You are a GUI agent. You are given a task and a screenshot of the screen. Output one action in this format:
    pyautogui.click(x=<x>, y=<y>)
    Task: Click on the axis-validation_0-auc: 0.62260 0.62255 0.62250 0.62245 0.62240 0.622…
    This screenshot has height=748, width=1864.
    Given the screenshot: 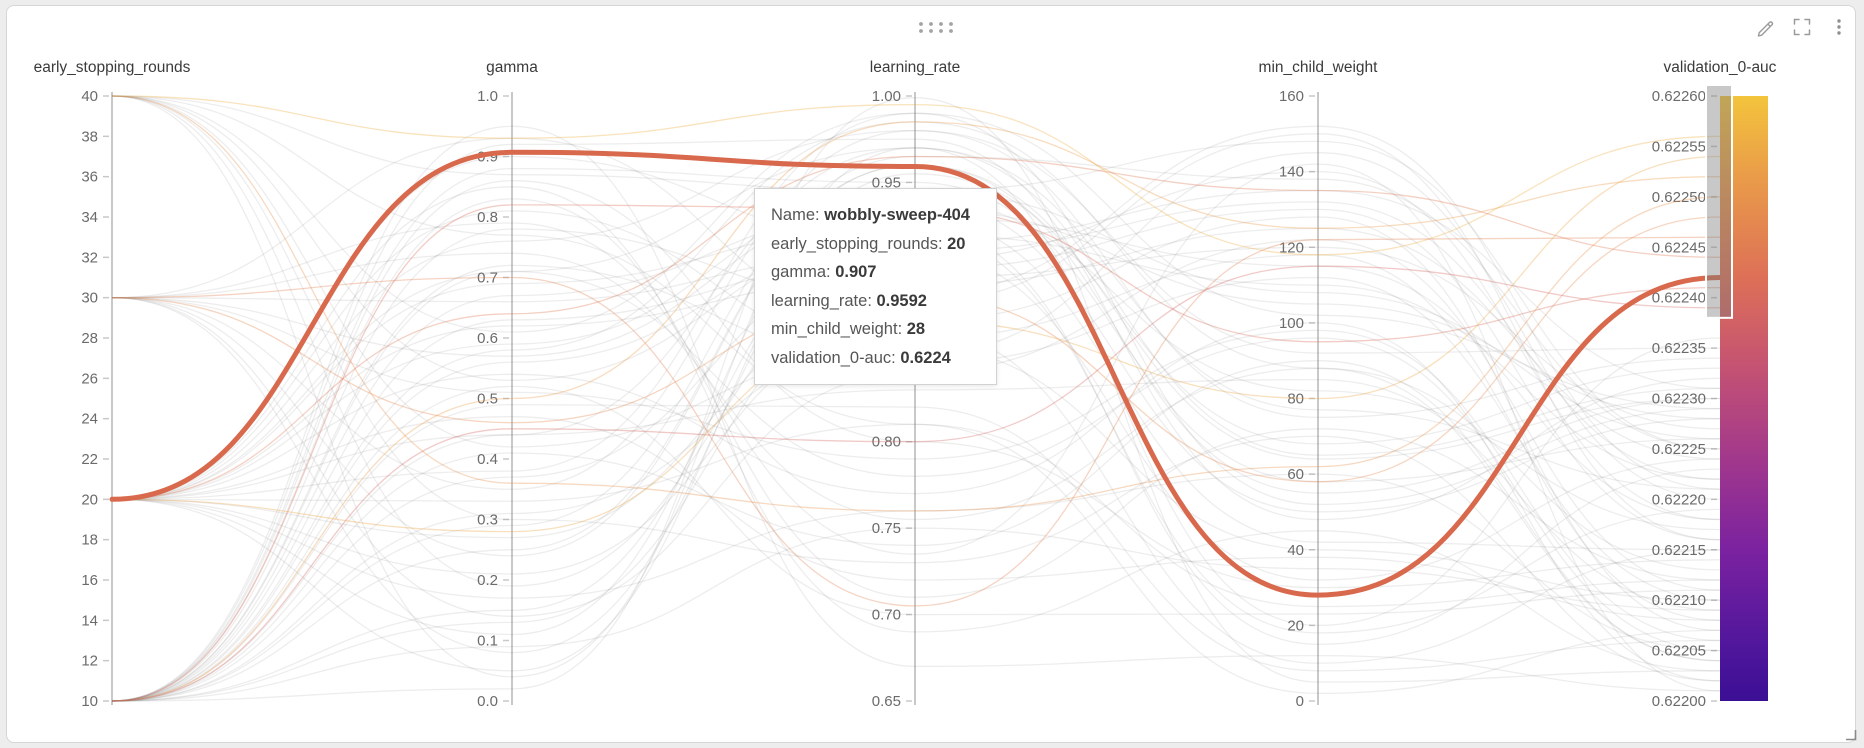 What is the action you would take?
    pyautogui.click(x=1714, y=384)
    